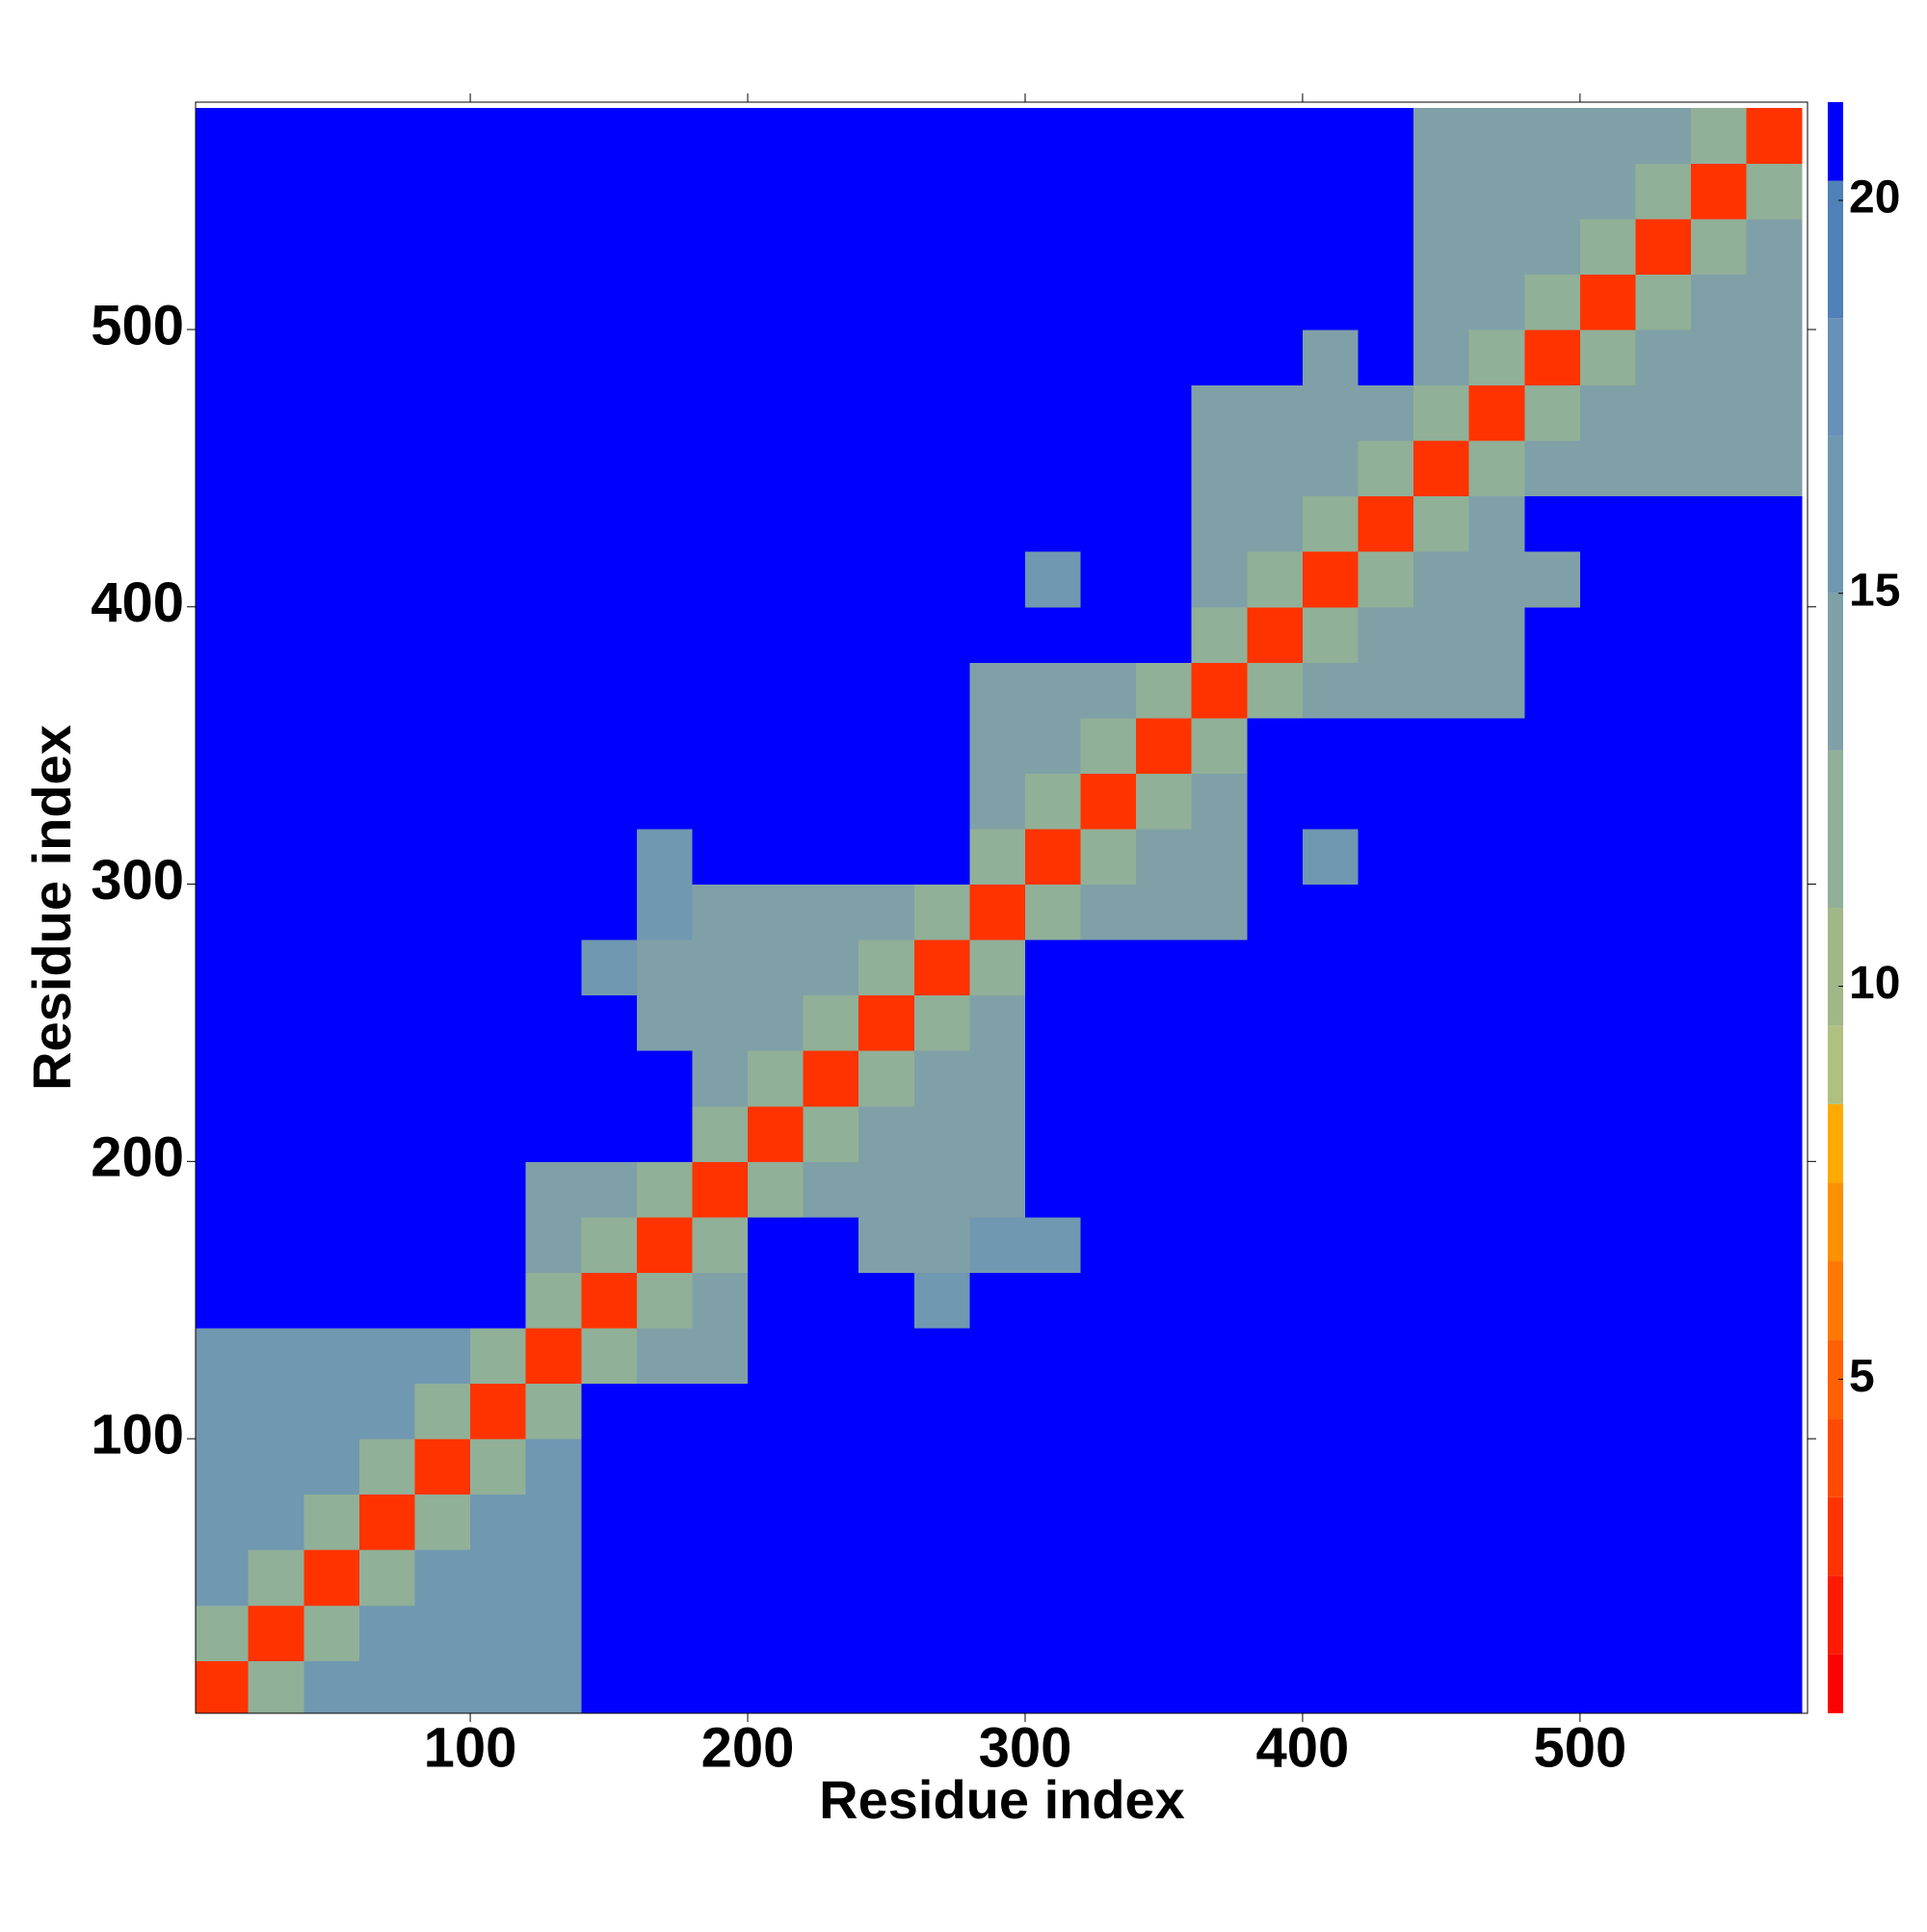 The image size is (1927, 1932). What do you see at coordinates (137, 880) in the screenshot?
I see `y-tick-label: 300` at bounding box center [137, 880].